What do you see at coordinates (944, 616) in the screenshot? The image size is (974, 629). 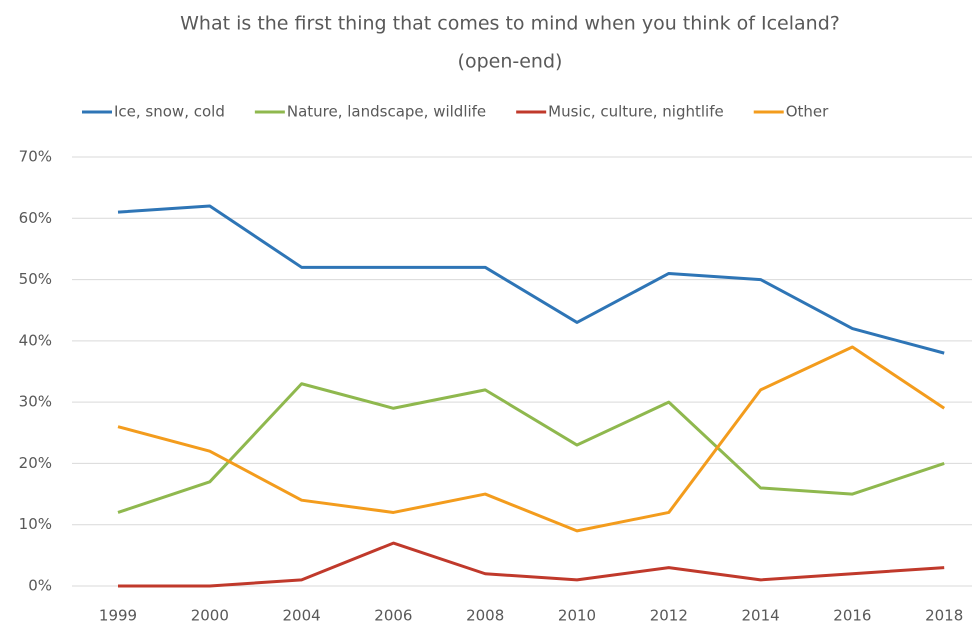 I see `x-tick-label: 2018` at bounding box center [944, 616].